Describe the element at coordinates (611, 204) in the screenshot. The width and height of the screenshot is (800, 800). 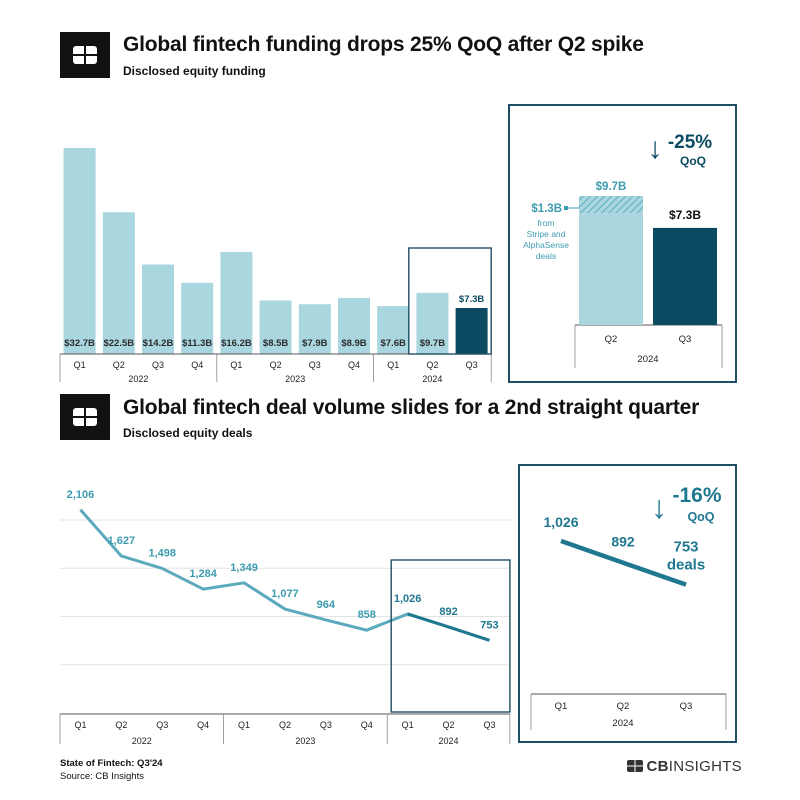
I see `detail-bar-q2-hatched` at that location.